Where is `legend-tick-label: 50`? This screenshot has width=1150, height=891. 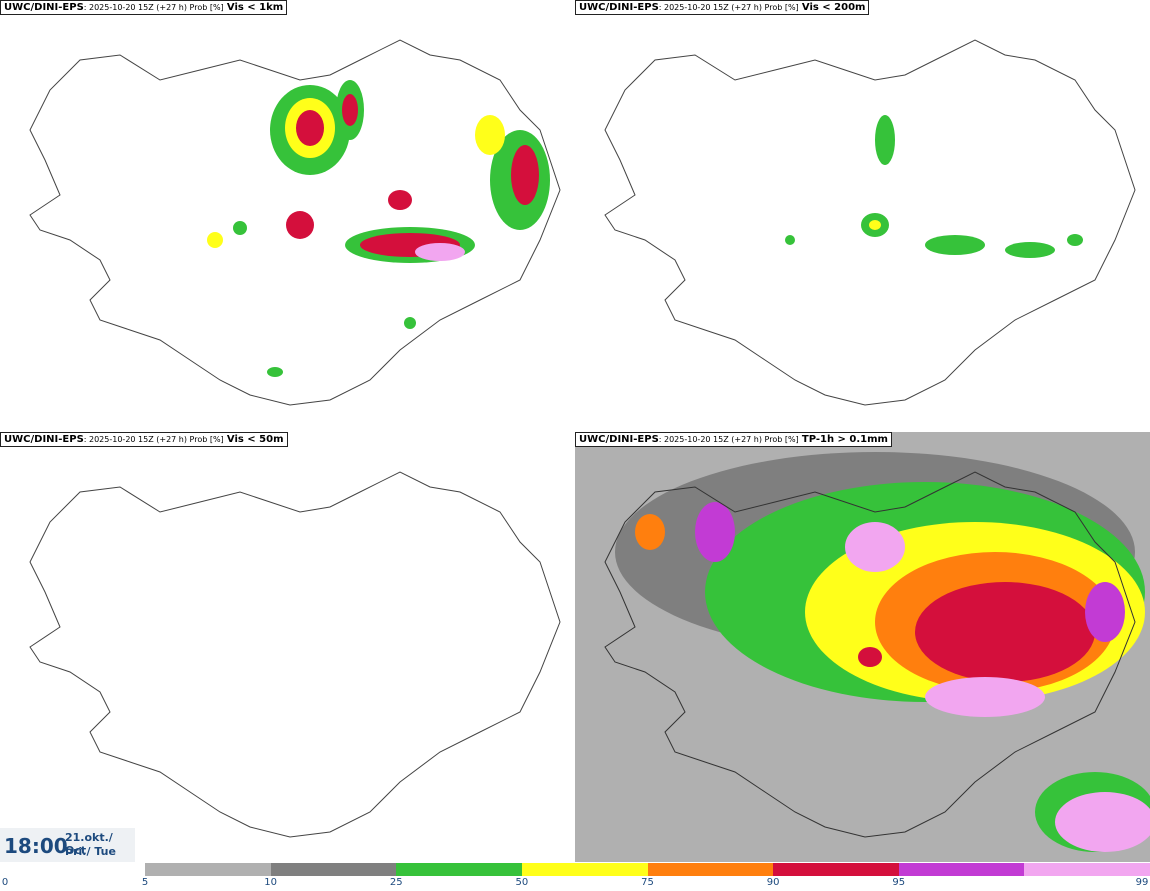
legend-tick-label: 50 is located at coordinates (522, 882).